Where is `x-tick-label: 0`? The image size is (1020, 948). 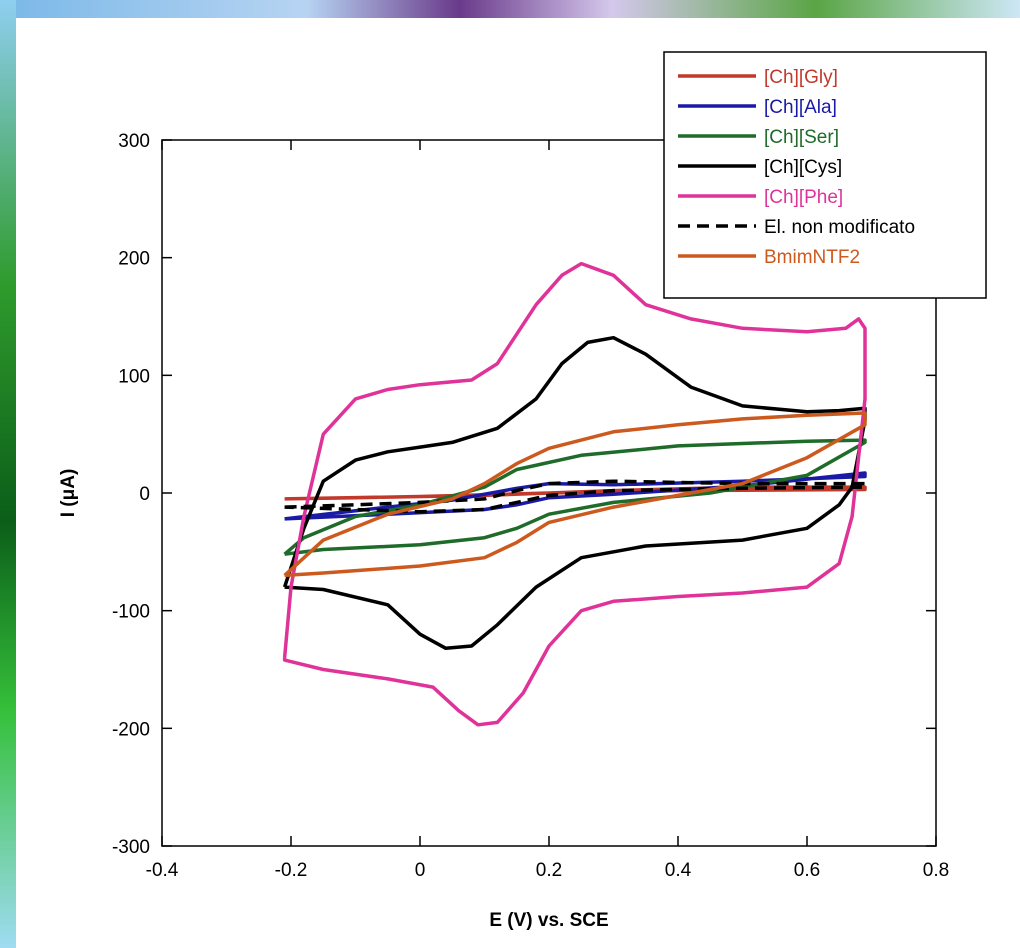
x-tick-label: 0 is located at coordinates (420, 870).